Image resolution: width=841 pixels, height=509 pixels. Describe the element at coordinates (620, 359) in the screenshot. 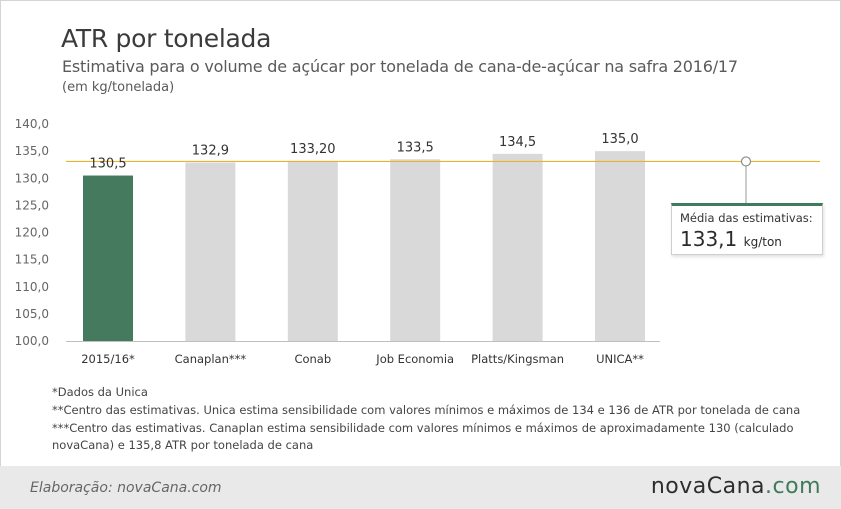

I see `category-label: UNICA**` at that location.